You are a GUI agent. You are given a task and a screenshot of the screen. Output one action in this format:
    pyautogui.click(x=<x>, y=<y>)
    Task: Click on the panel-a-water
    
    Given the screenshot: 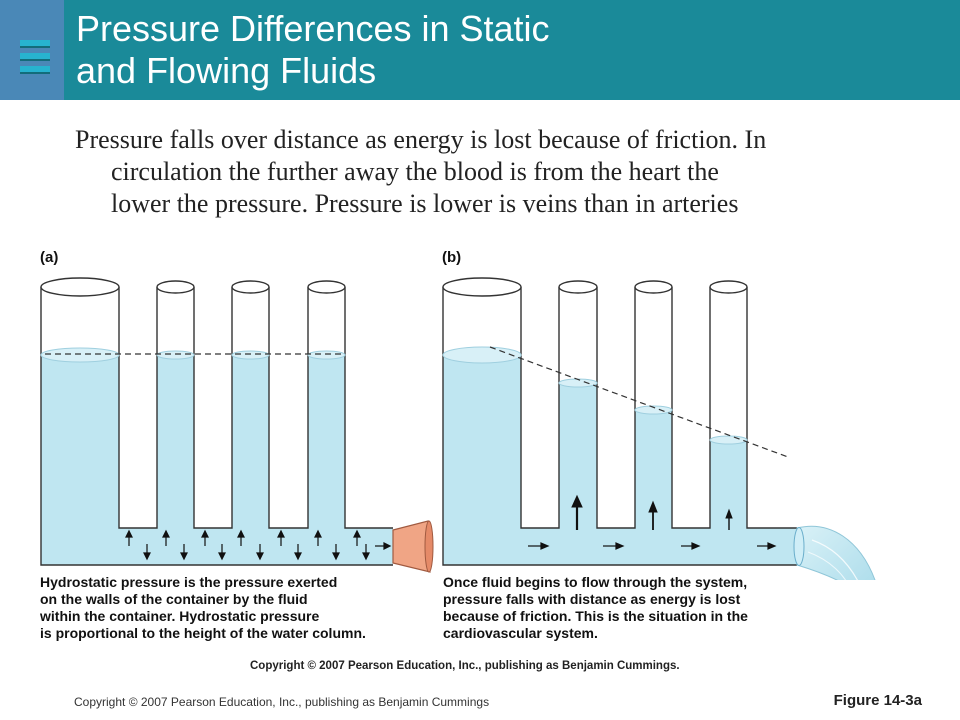 What is the action you would take?
    pyautogui.click(x=217, y=460)
    